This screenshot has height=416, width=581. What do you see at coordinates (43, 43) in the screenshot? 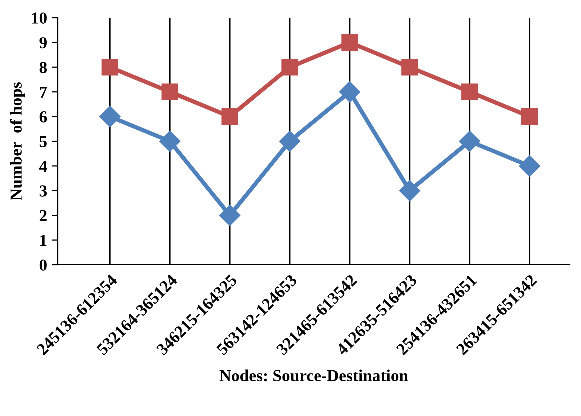
I see `y-tick-label: 9` at bounding box center [43, 43].